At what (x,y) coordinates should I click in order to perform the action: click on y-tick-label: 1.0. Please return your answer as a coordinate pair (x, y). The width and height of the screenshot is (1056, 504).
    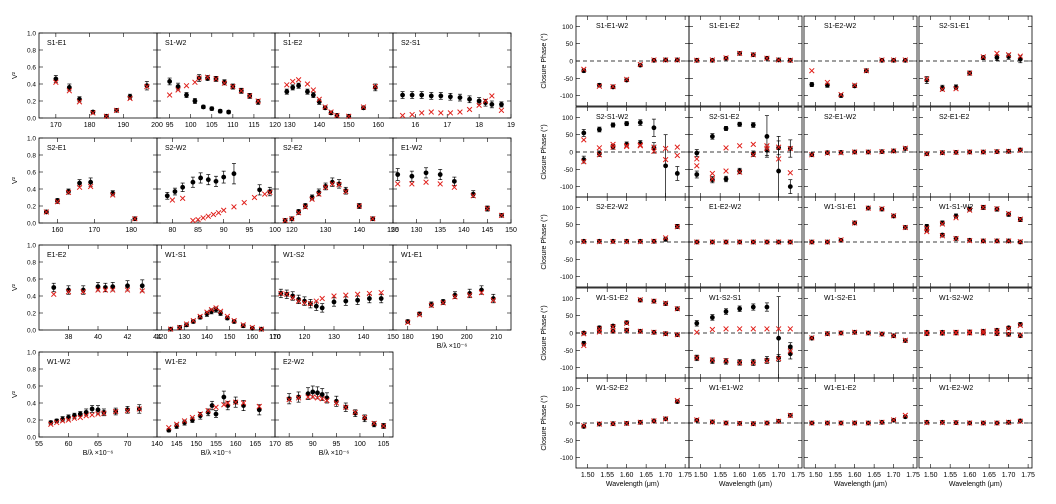
    Looking at the image, I should click on (31, 246).